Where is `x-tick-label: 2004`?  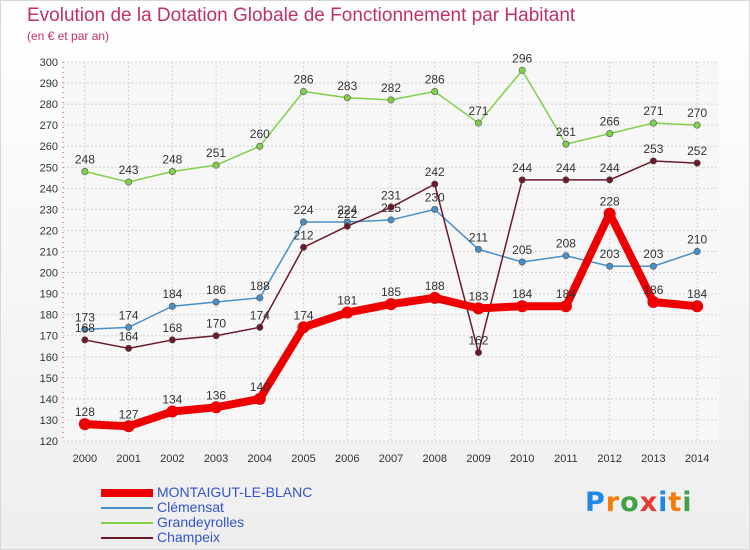 x-tick-label: 2004 is located at coordinates (260, 459).